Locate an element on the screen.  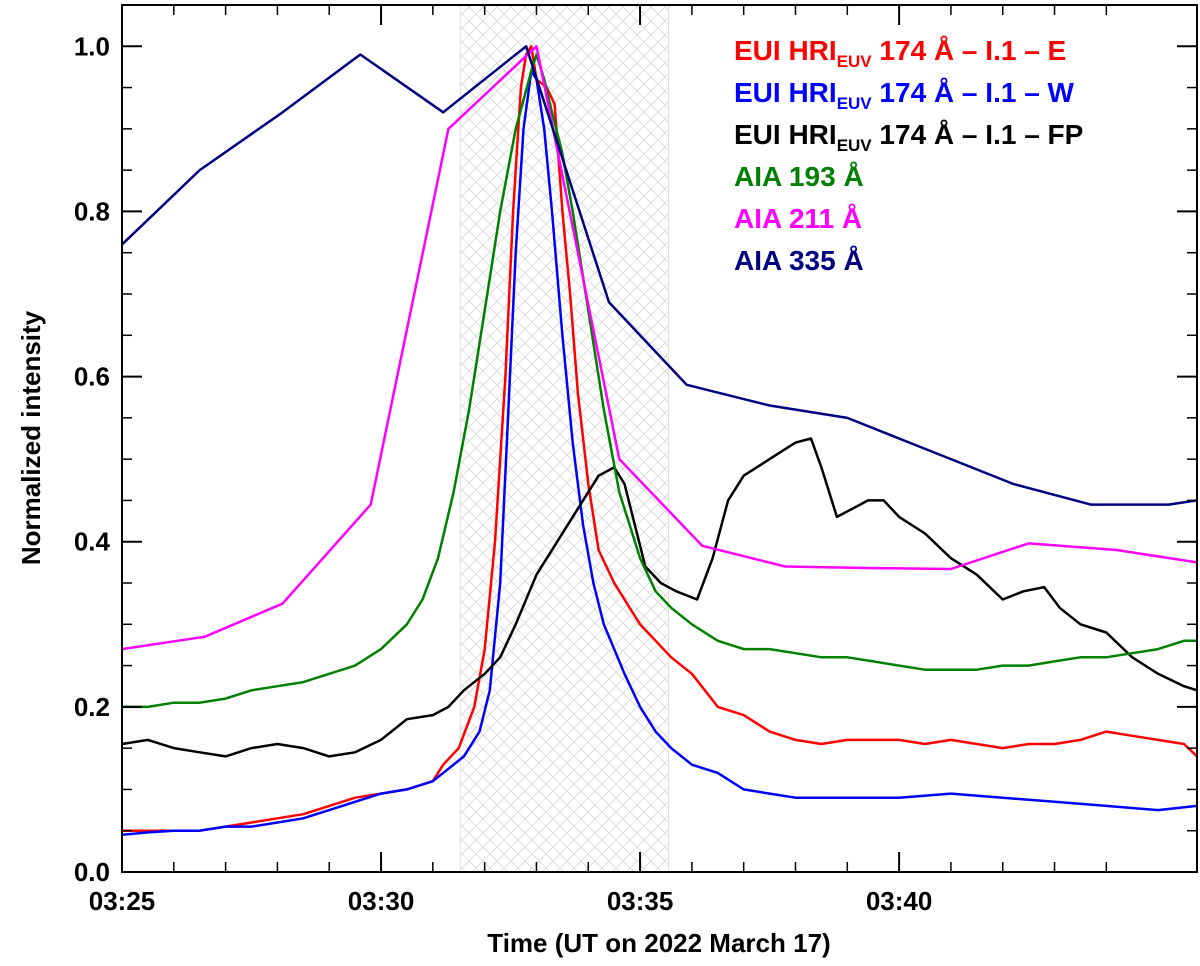
y-tick-label-4: 0.6 is located at coordinates (92, 377).